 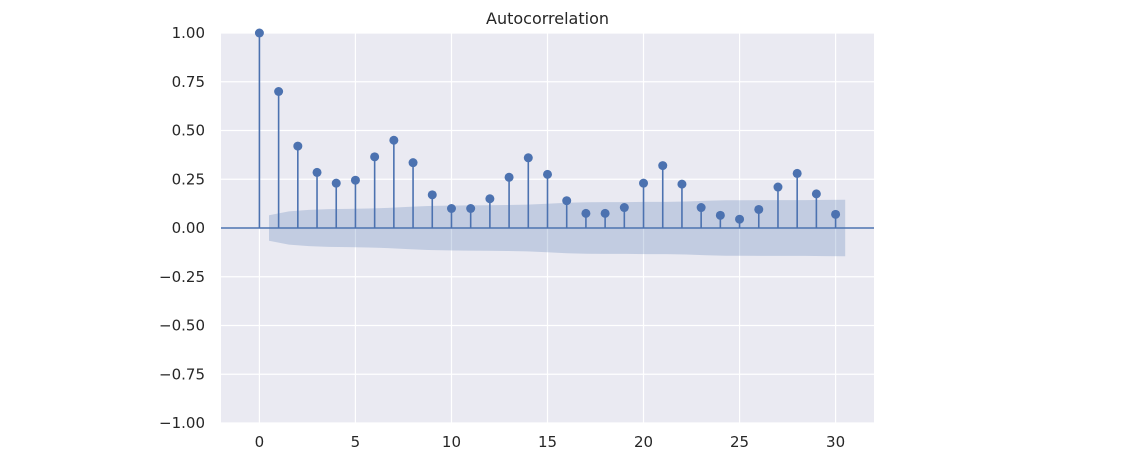 I want to click on x-tick-label: 30, so click(x=835, y=442).